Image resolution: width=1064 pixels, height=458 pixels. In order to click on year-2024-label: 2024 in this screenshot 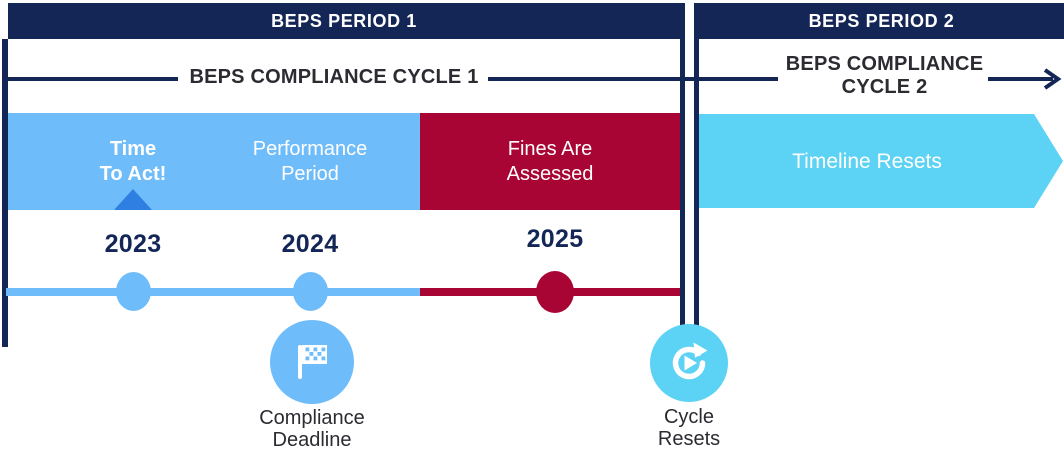, I will do `click(310, 244)`.